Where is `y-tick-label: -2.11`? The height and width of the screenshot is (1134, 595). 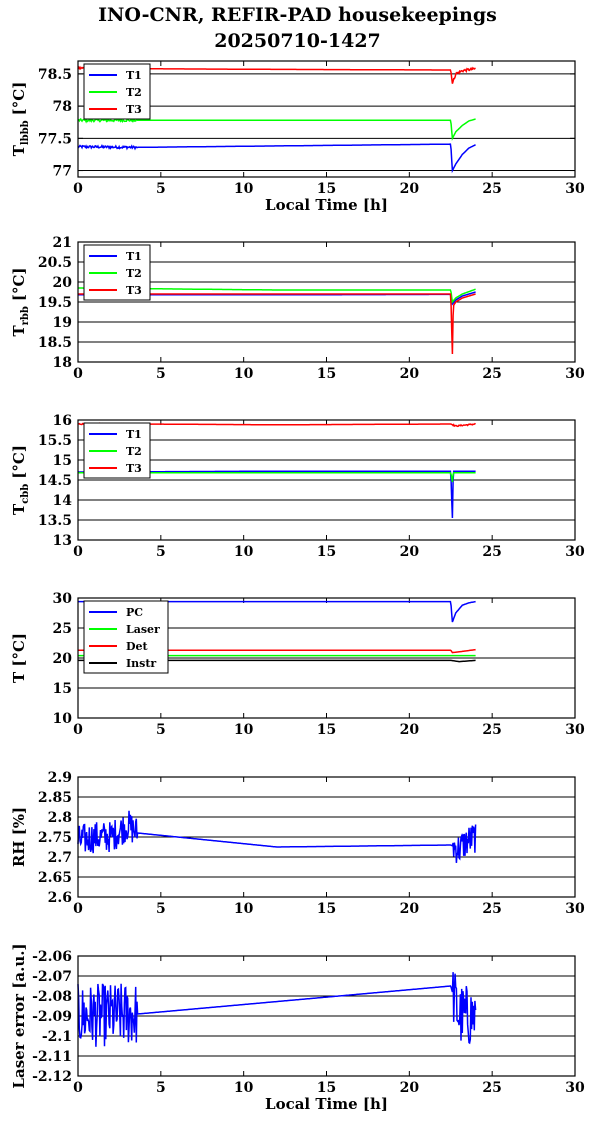 y-tick-label: -2.11 is located at coordinates (52, 1057).